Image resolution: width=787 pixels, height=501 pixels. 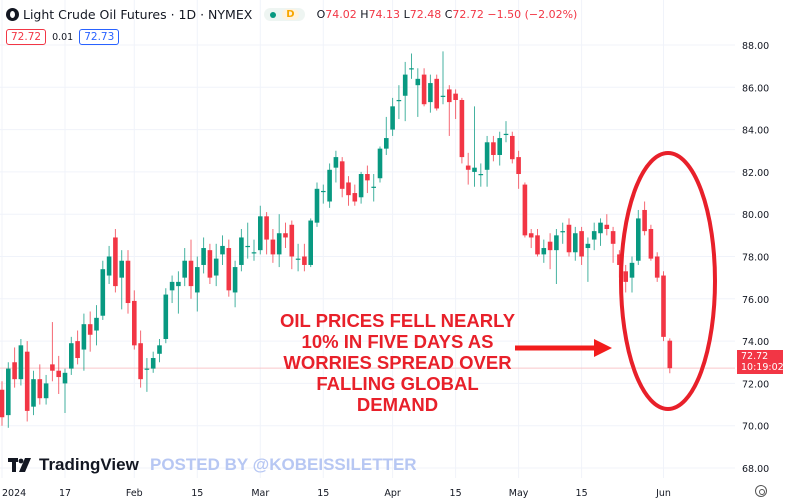 What do you see at coordinates (563, 348) in the screenshot?
I see `arrow-annotation` at bounding box center [563, 348].